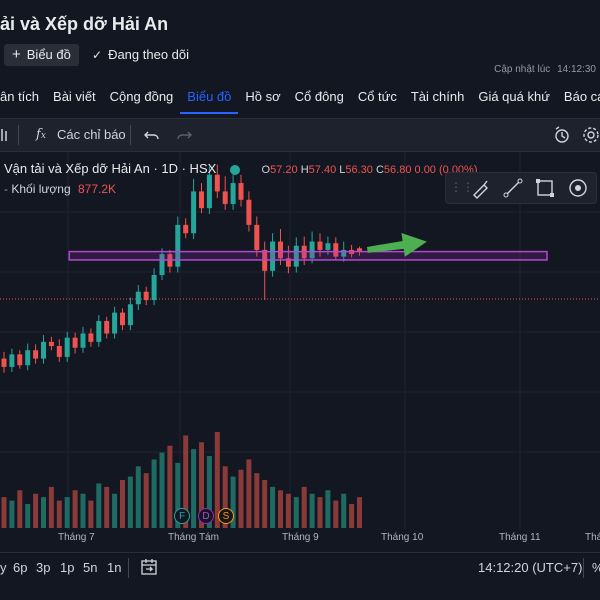 This screenshot has height=600, width=600. Describe the element at coordinates (206, 516) in the screenshot. I see `marker-dividend: D` at that location.